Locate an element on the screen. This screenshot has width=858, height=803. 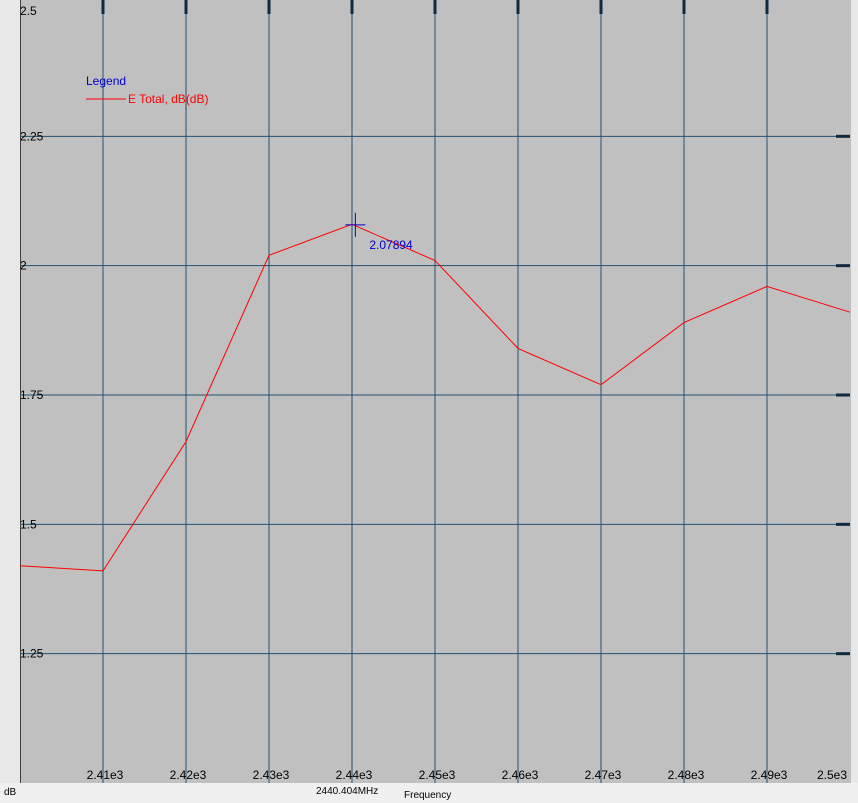
y-unit-label: dB is located at coordinates (10, 792).